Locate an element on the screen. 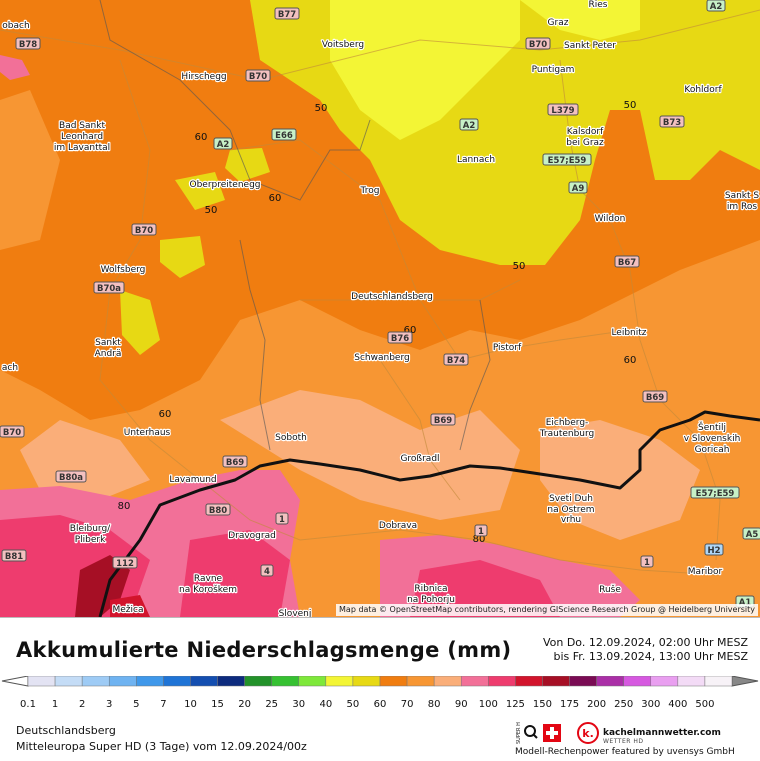 The height and width of the screenshot is (761, 760). svg-text: B70 is located at coordinates (538, 45).